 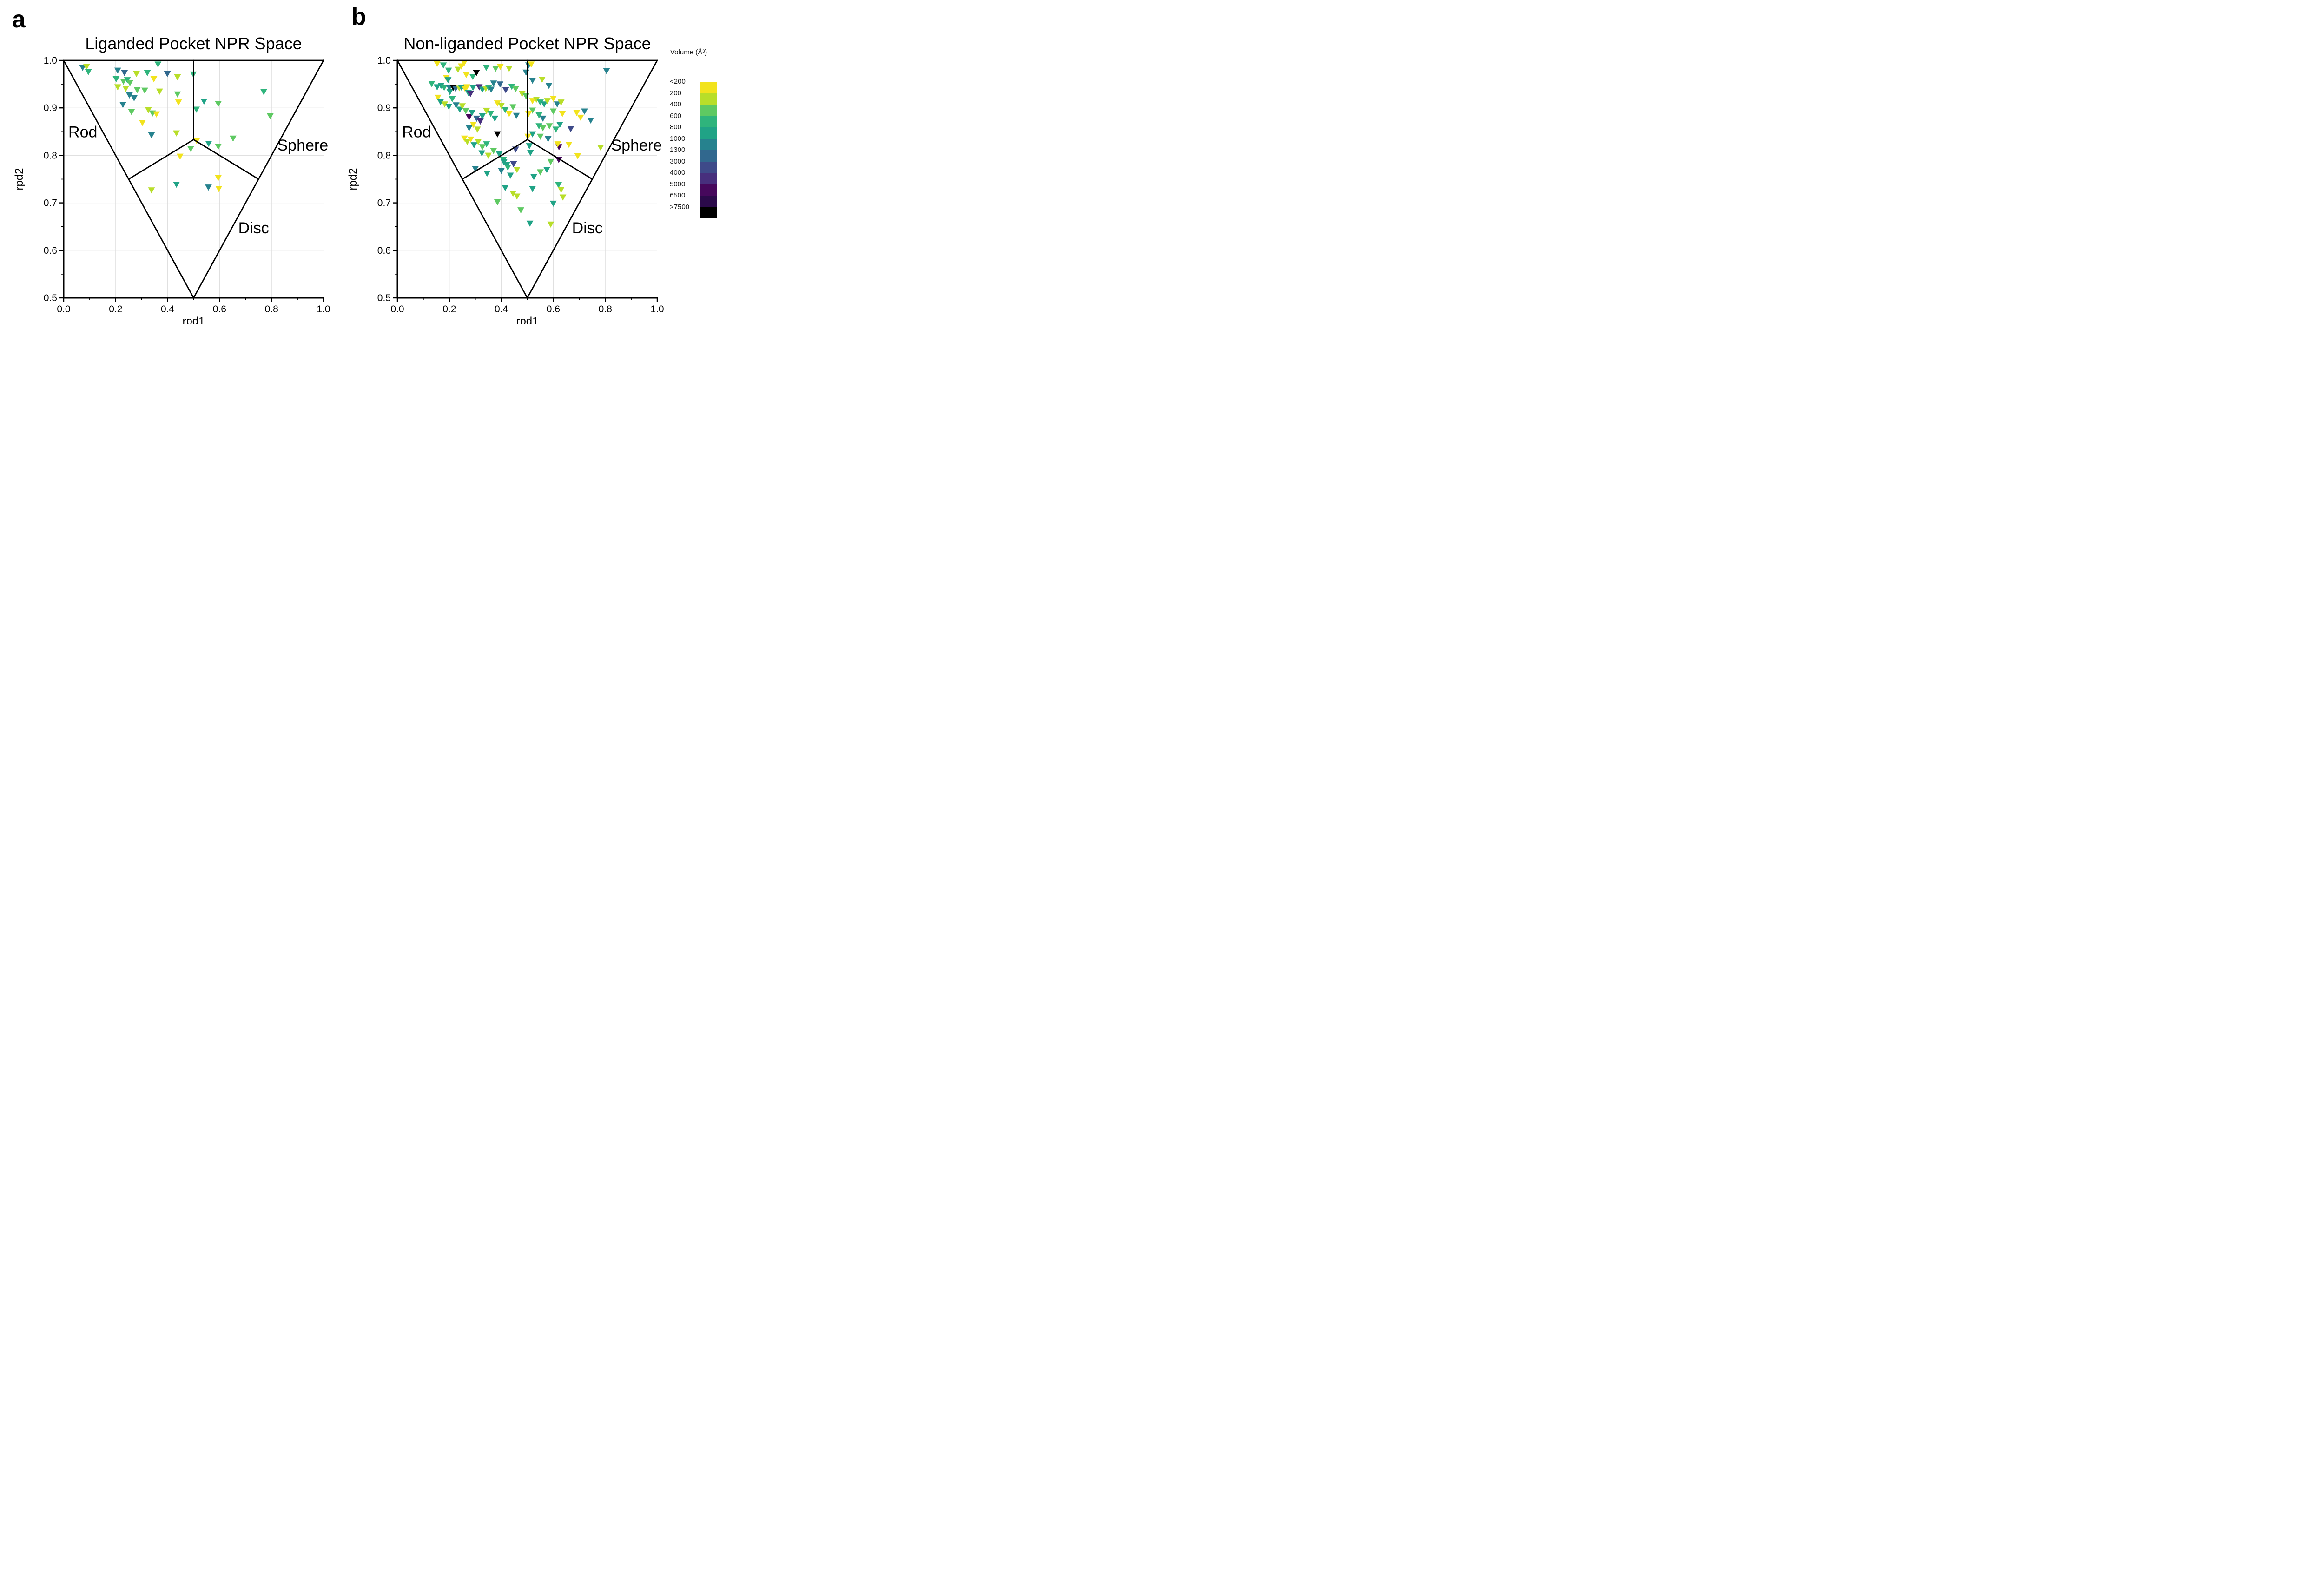 What do you see at coordinates (384, 298) in the screenshot?
I see `y-tick-label: 0.5` at bounding box center [384, 298].